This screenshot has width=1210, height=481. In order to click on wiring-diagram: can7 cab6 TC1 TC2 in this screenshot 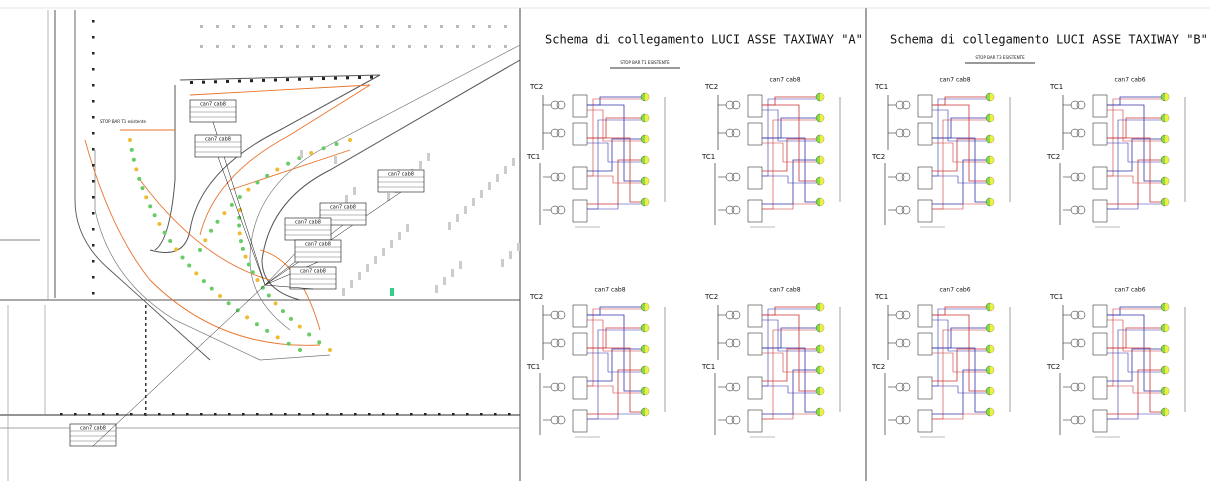, I will do `click(1116, 362)`.